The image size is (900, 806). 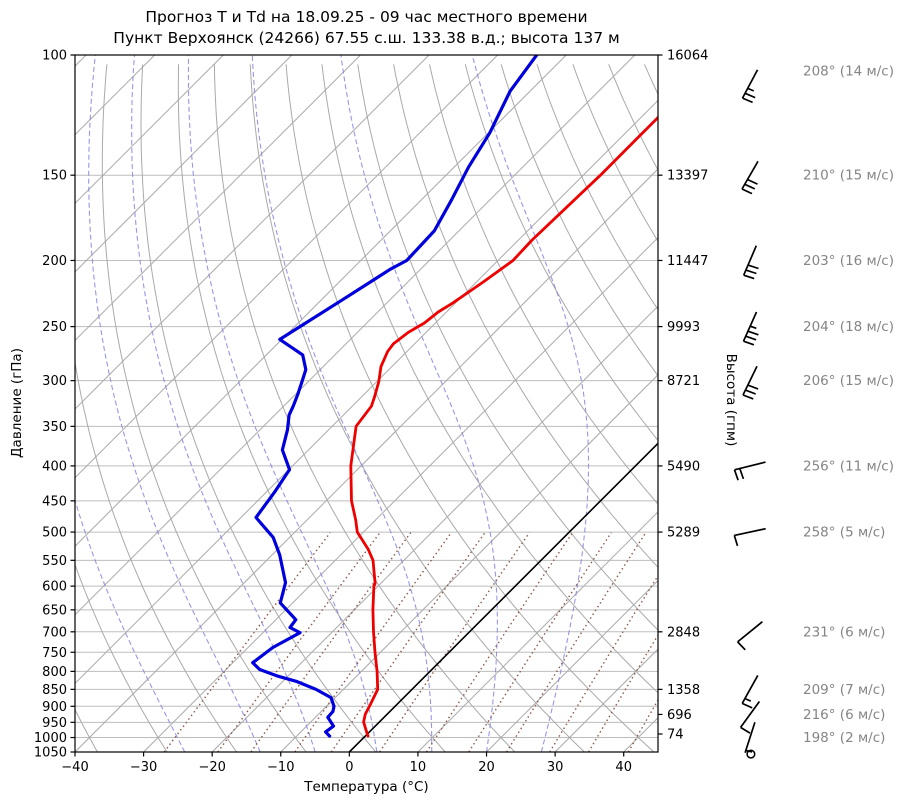 What do you see at coordinates (54, 690) in the screenshot?
I see `pressure-tick-label: 850` at bounding box center [54, 690].